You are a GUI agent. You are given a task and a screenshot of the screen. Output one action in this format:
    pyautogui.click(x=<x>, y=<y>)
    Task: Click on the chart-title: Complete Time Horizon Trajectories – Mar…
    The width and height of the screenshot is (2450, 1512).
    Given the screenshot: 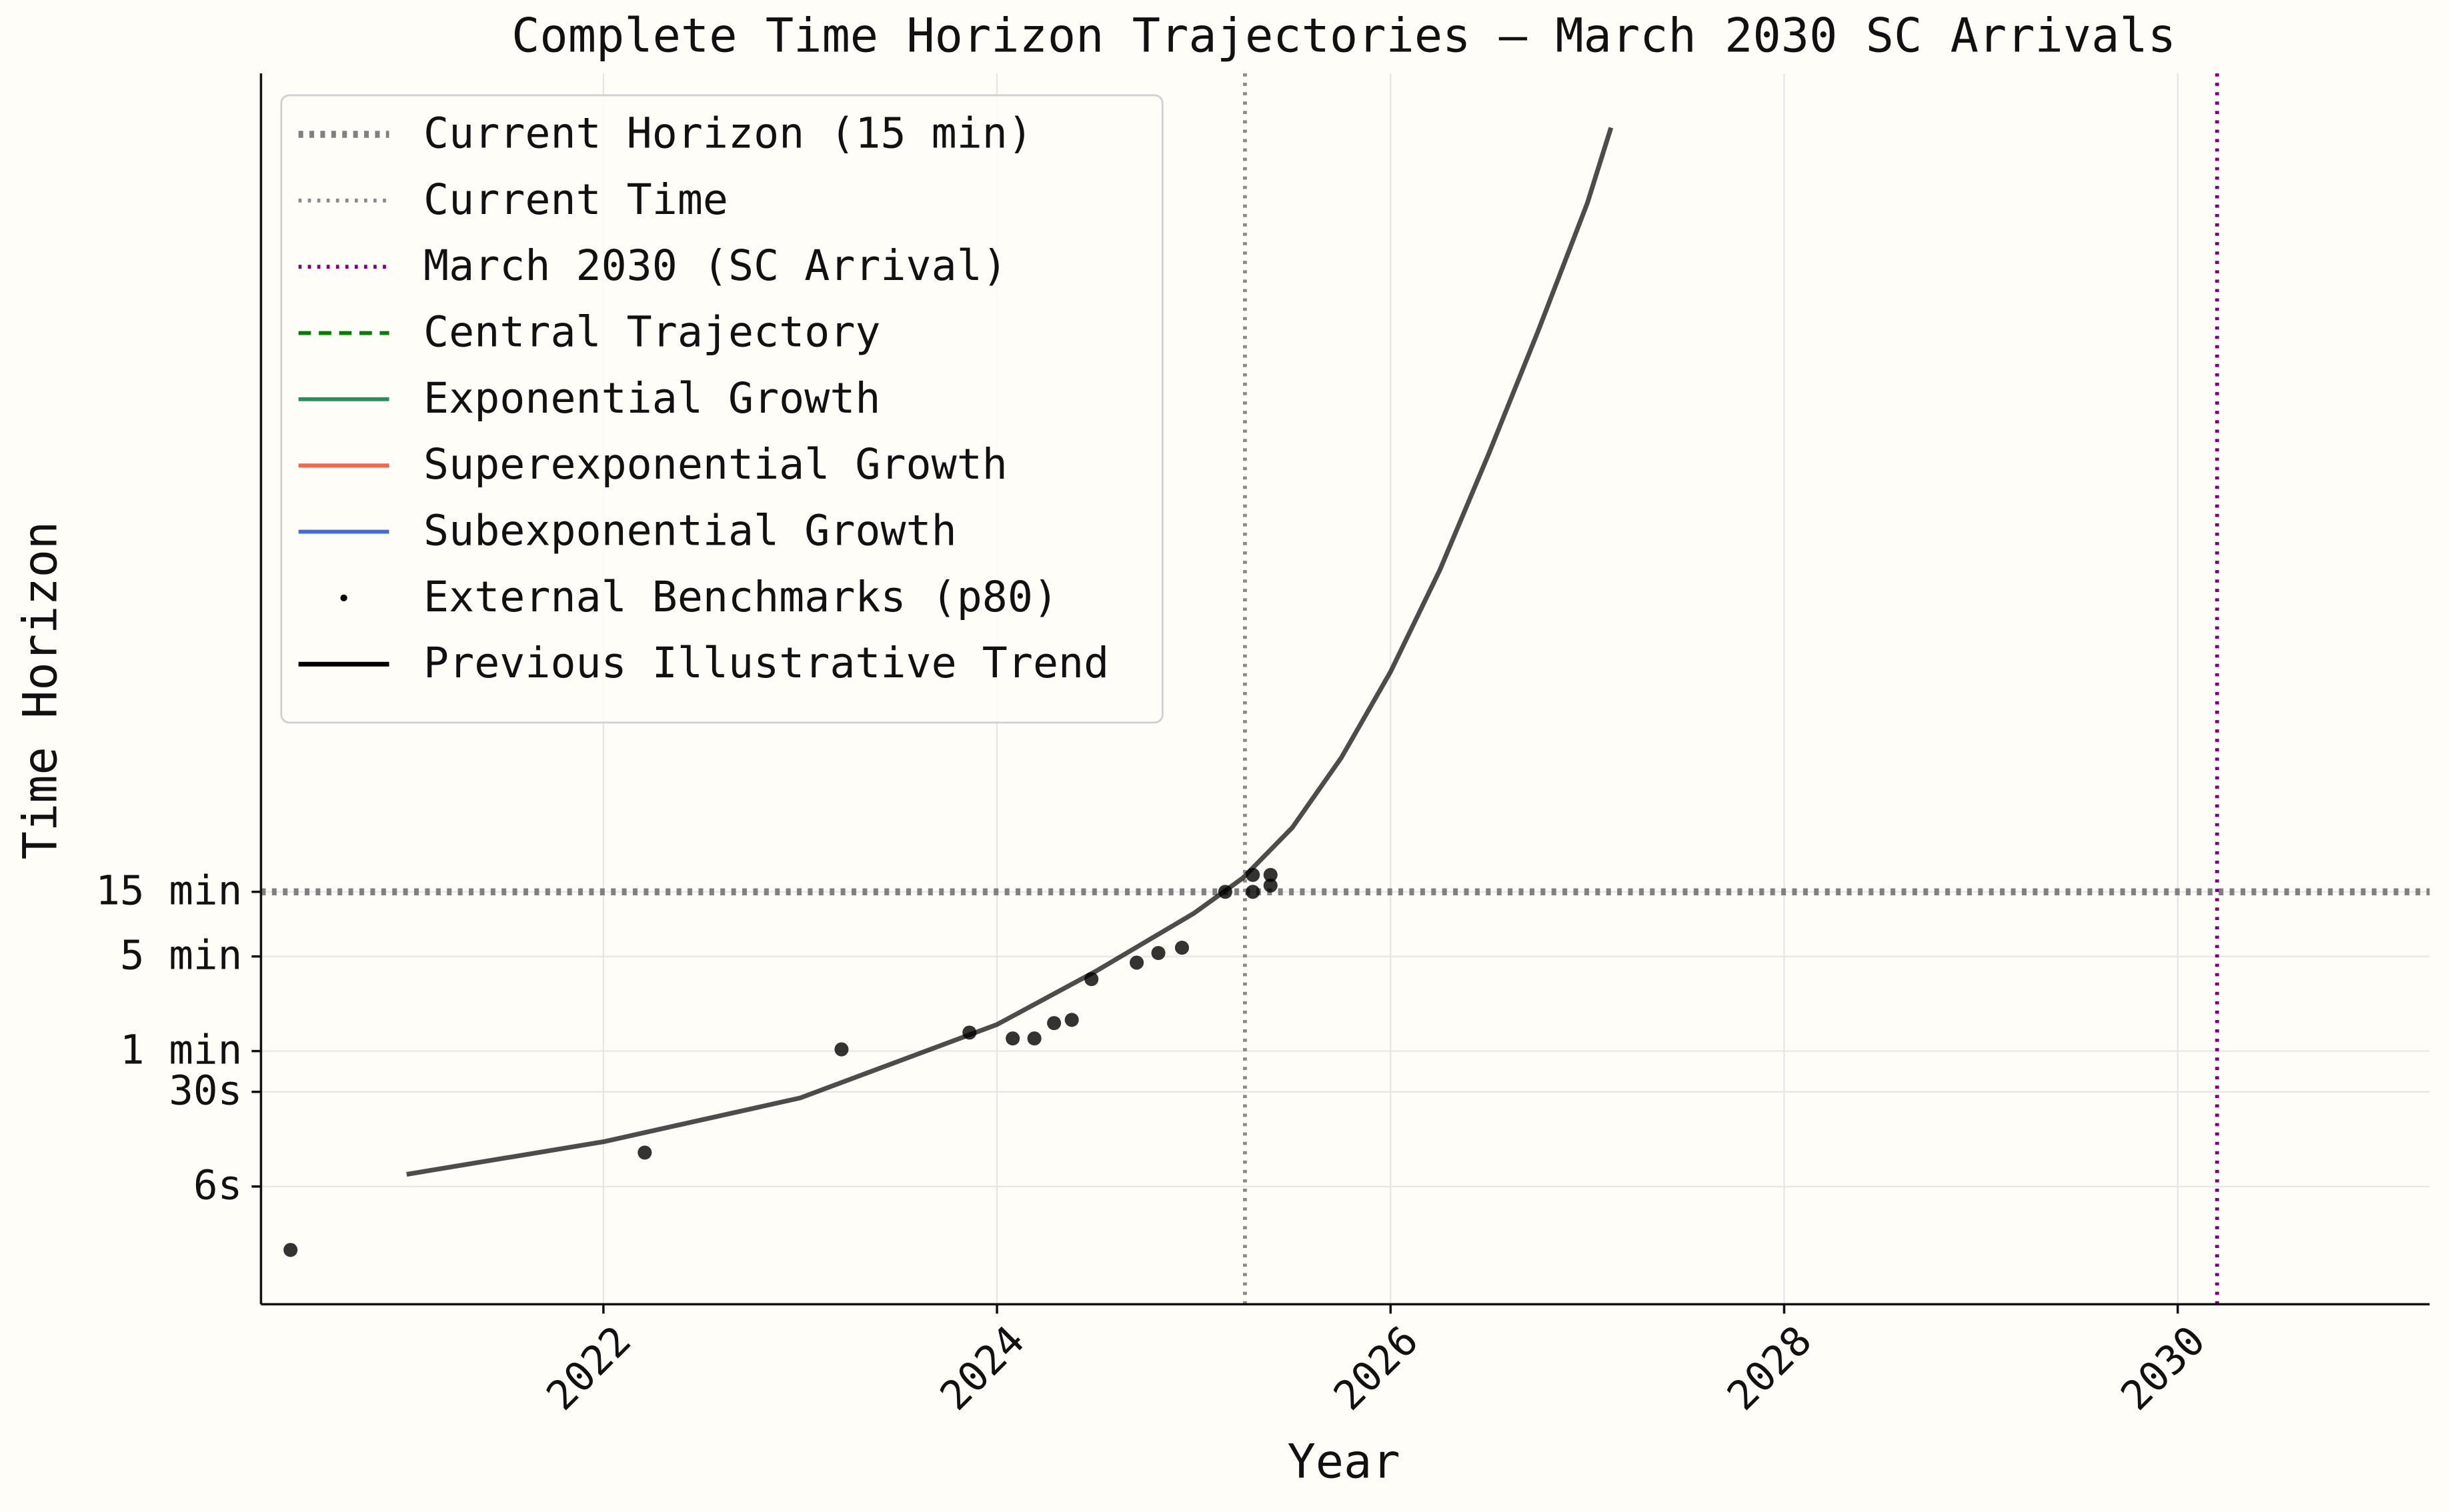 What is the action you would take?
    pyautogui.click(x=1343, y=36)
    